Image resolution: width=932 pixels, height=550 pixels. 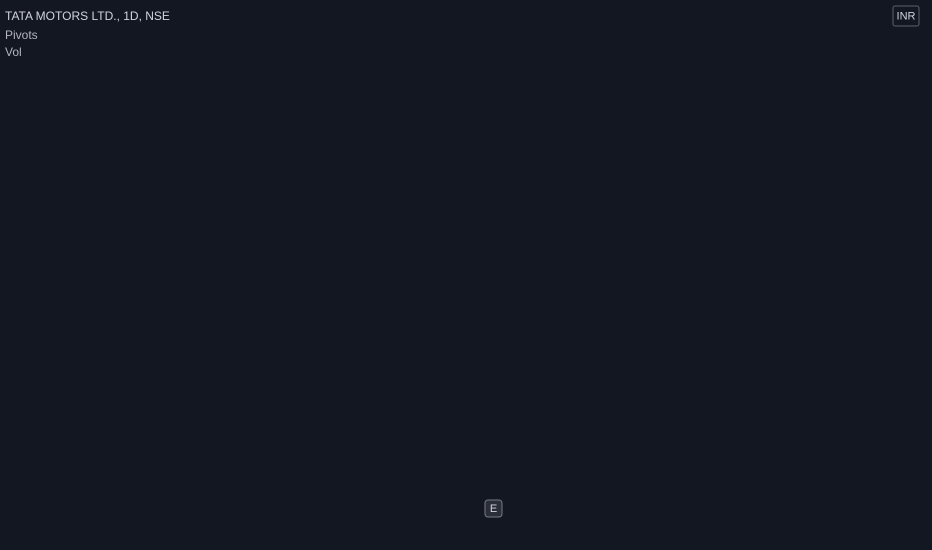 I want to click on indicator-label: Pivots, so click(x=21, y=35).